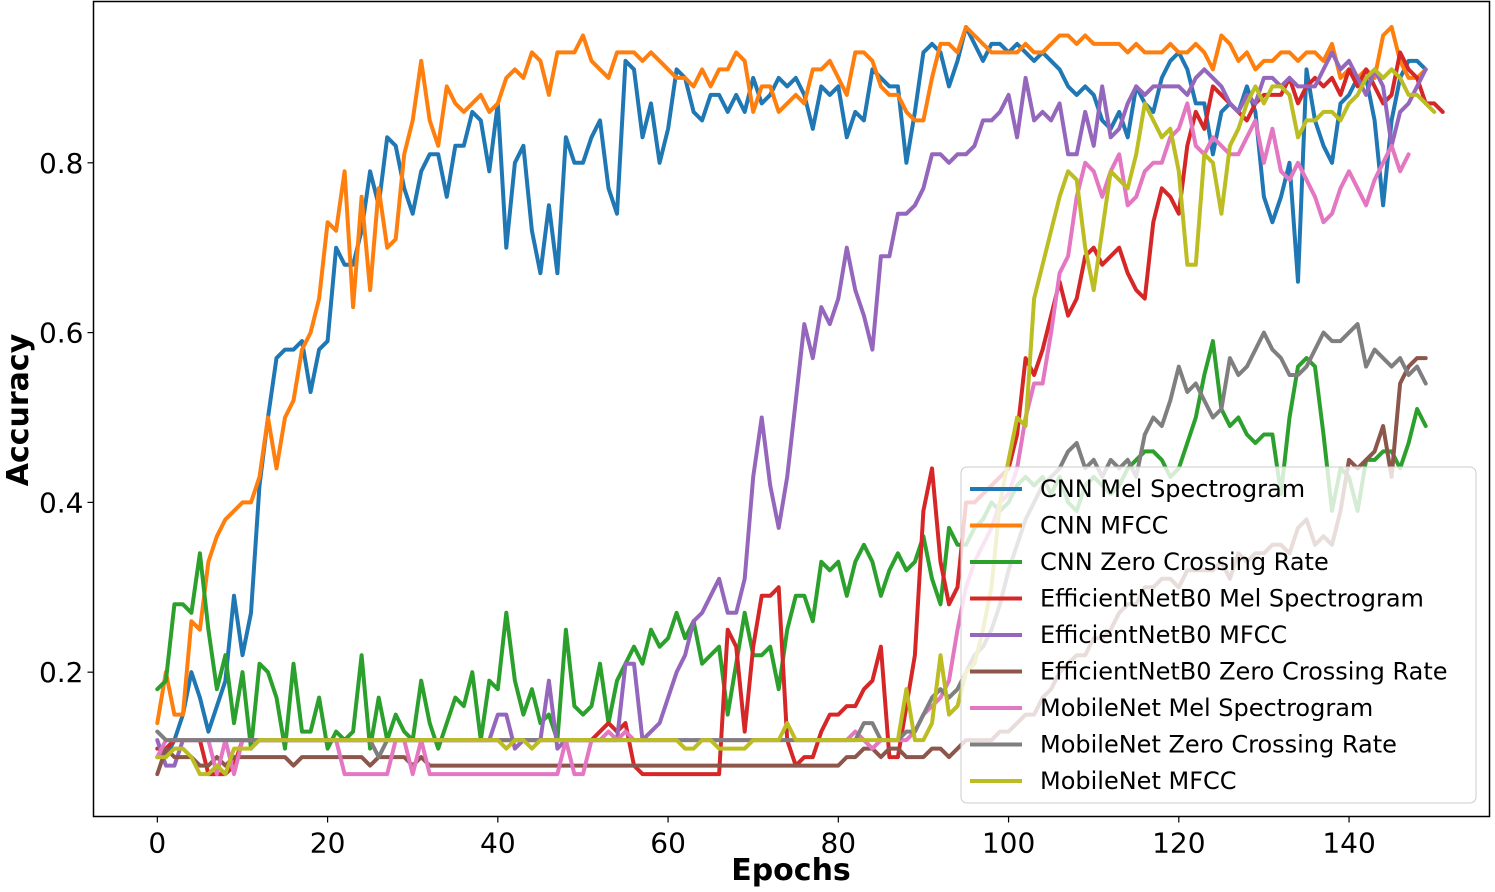 The image size is (1495, 892). What do you see at coordinates (61, 333) in the screenshot?
I see `y-tick-label: 0.6` at bounding box center [61, 333].